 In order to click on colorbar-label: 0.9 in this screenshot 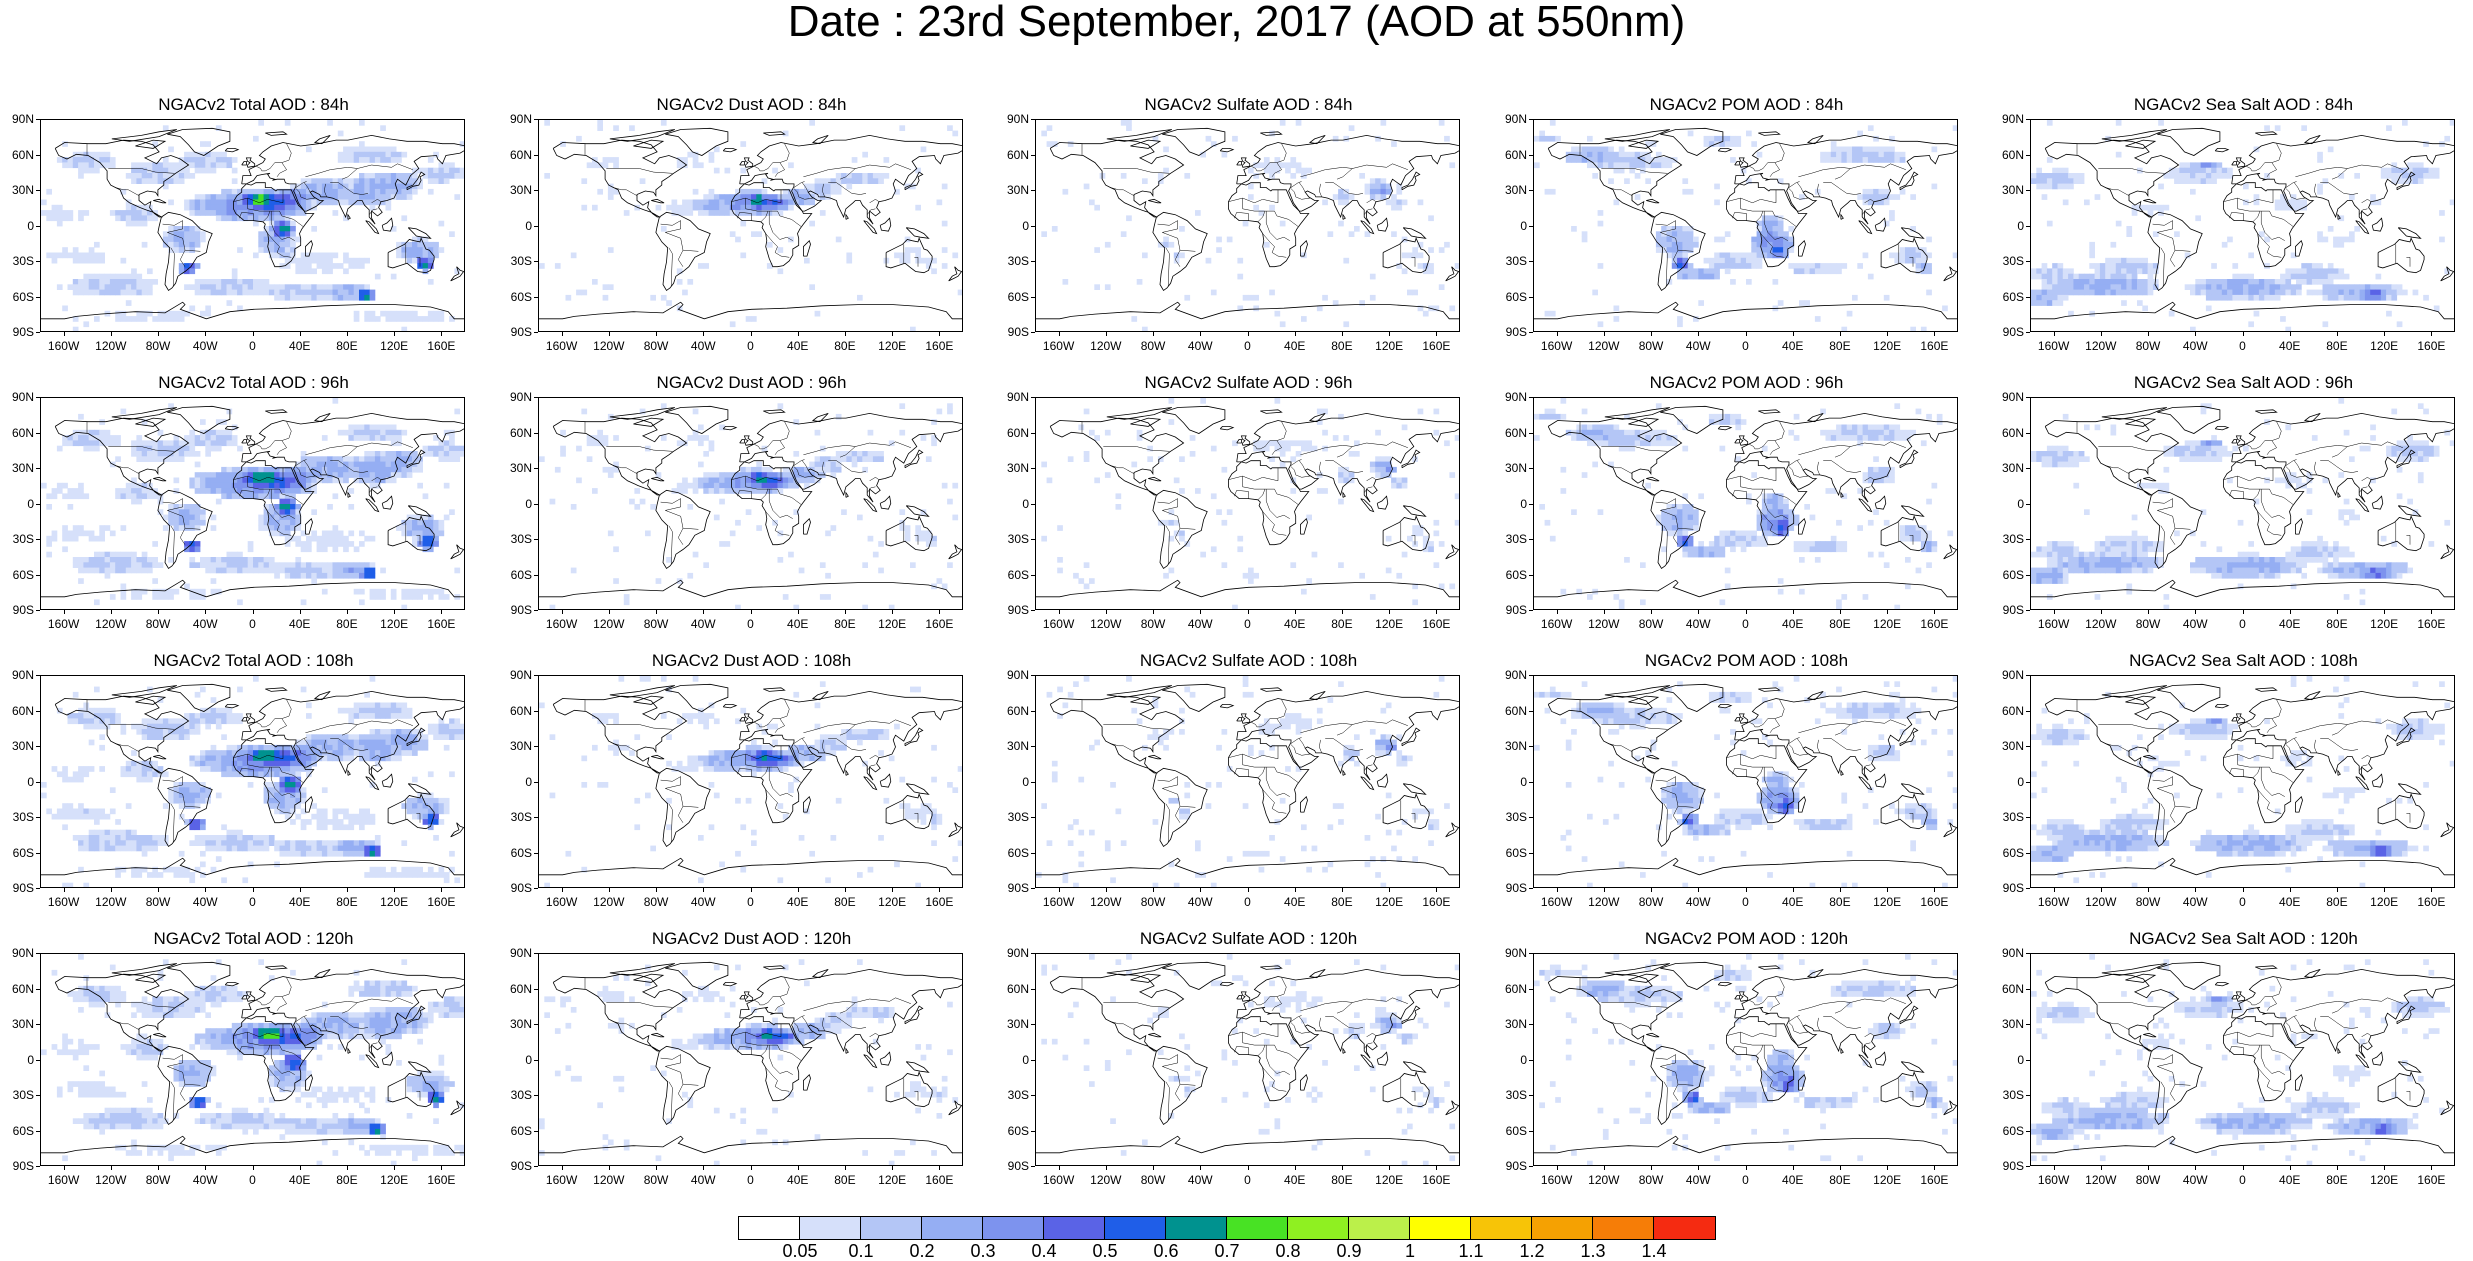, I will do `click(1349, 1251)`.